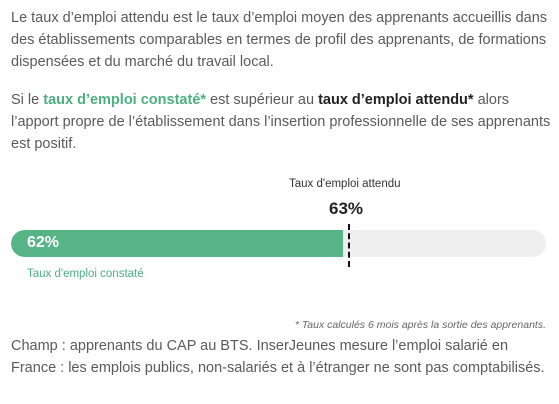  Describe the element at coordinates (177, 243) in the screenshot. I see `actual-rate-fill` at that location.